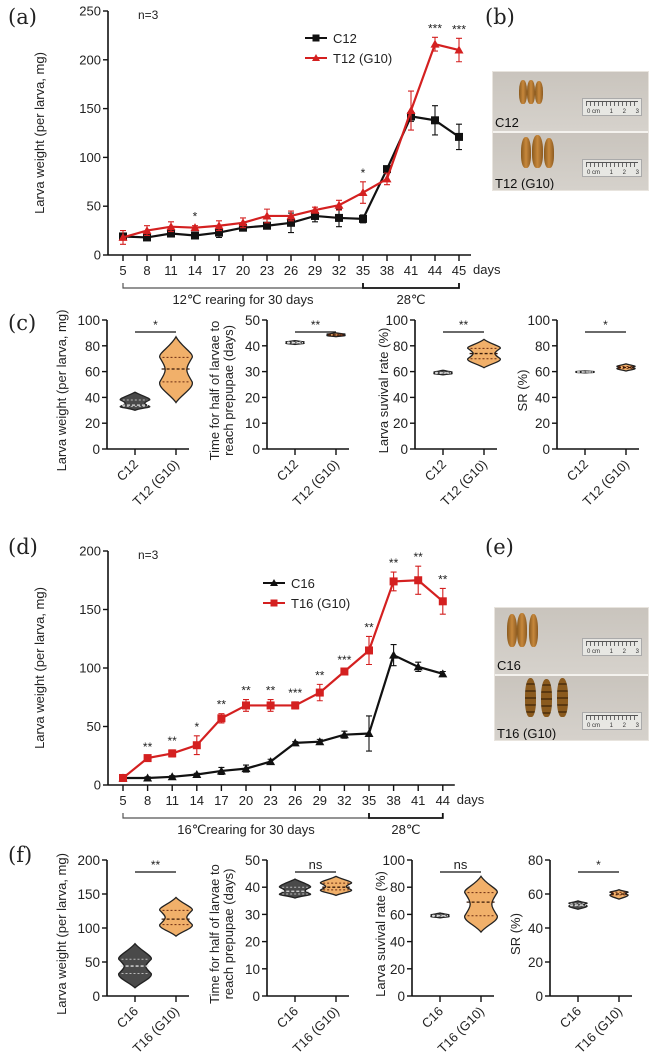 The width and height of the screenshot is (649, 1058). I want to click on y-tick-label: 40, so click(535, 928).